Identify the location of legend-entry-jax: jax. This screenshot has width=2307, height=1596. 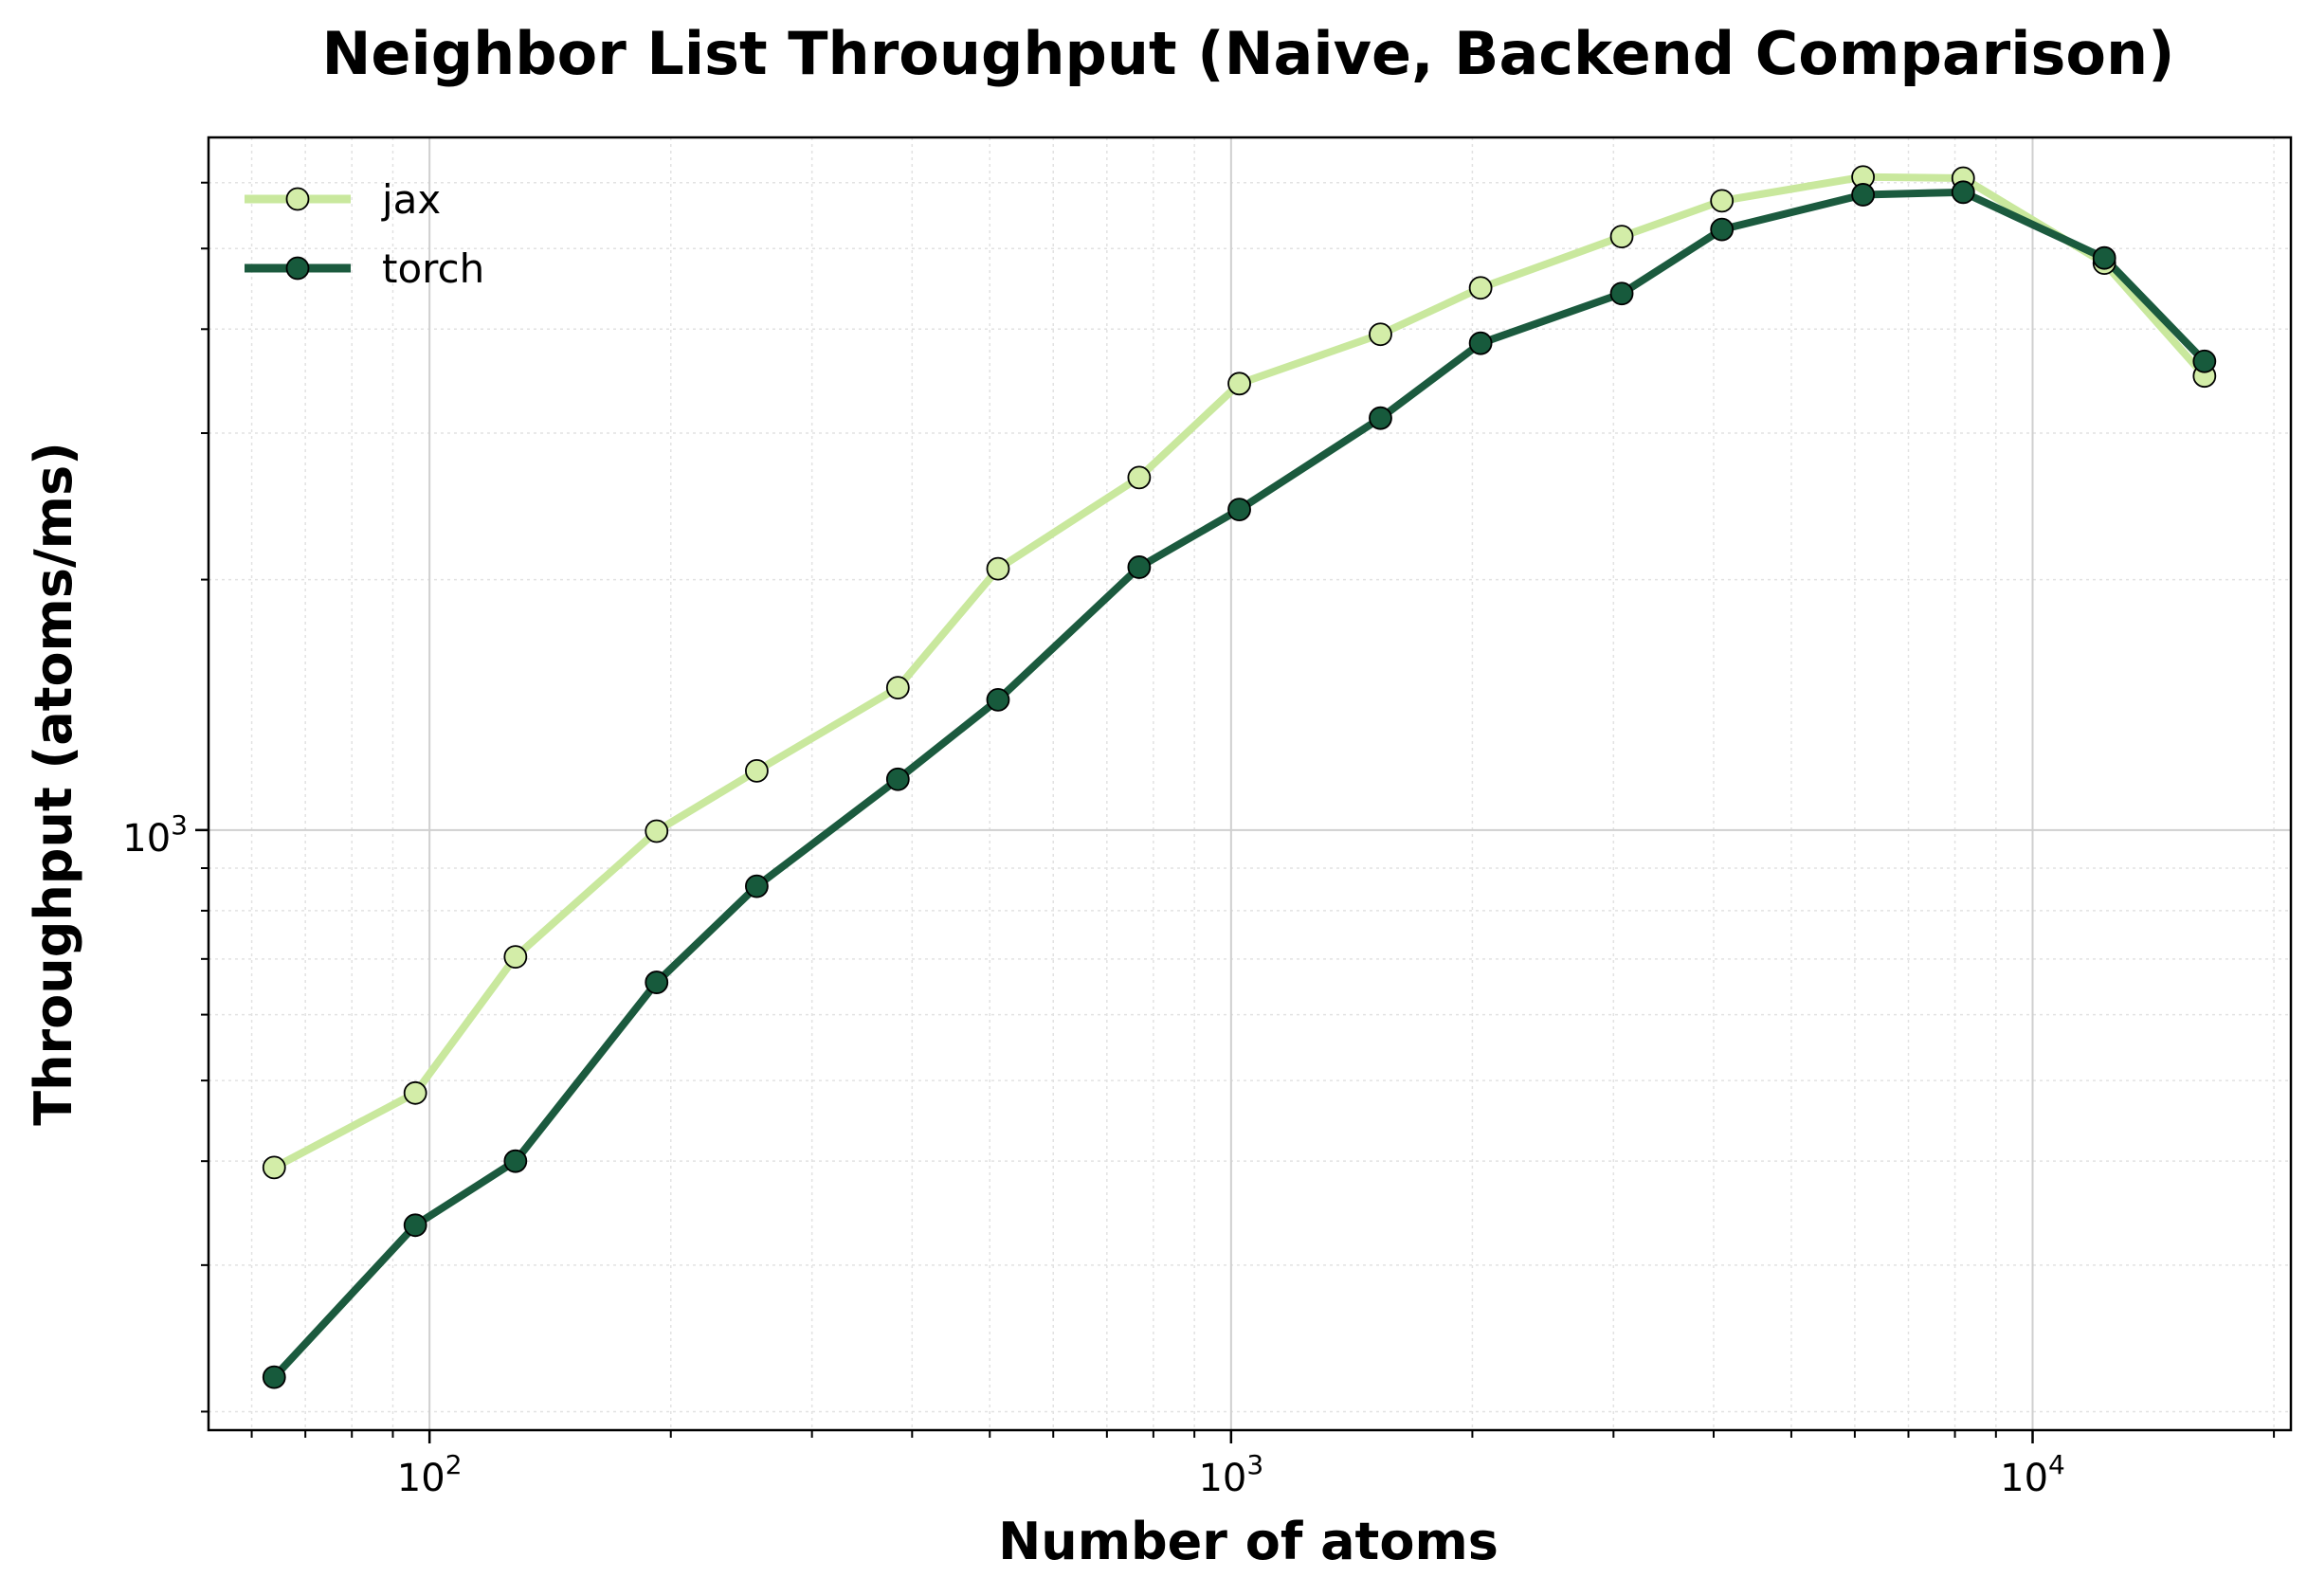
(343, 200).